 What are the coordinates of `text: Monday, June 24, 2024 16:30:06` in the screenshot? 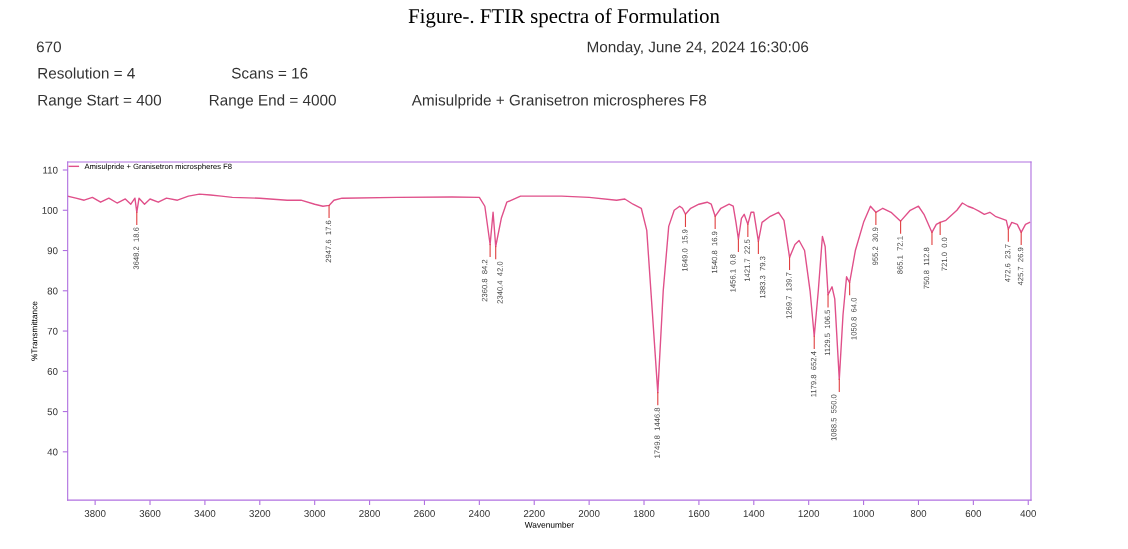 It's located at (698, 48).